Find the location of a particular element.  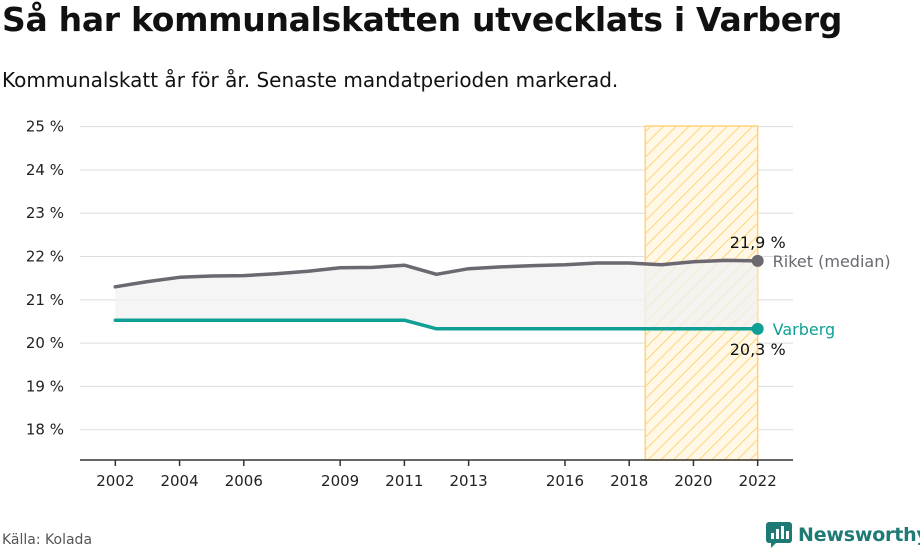

y-tick-label: 23 % is located at coordinates (45, 213).